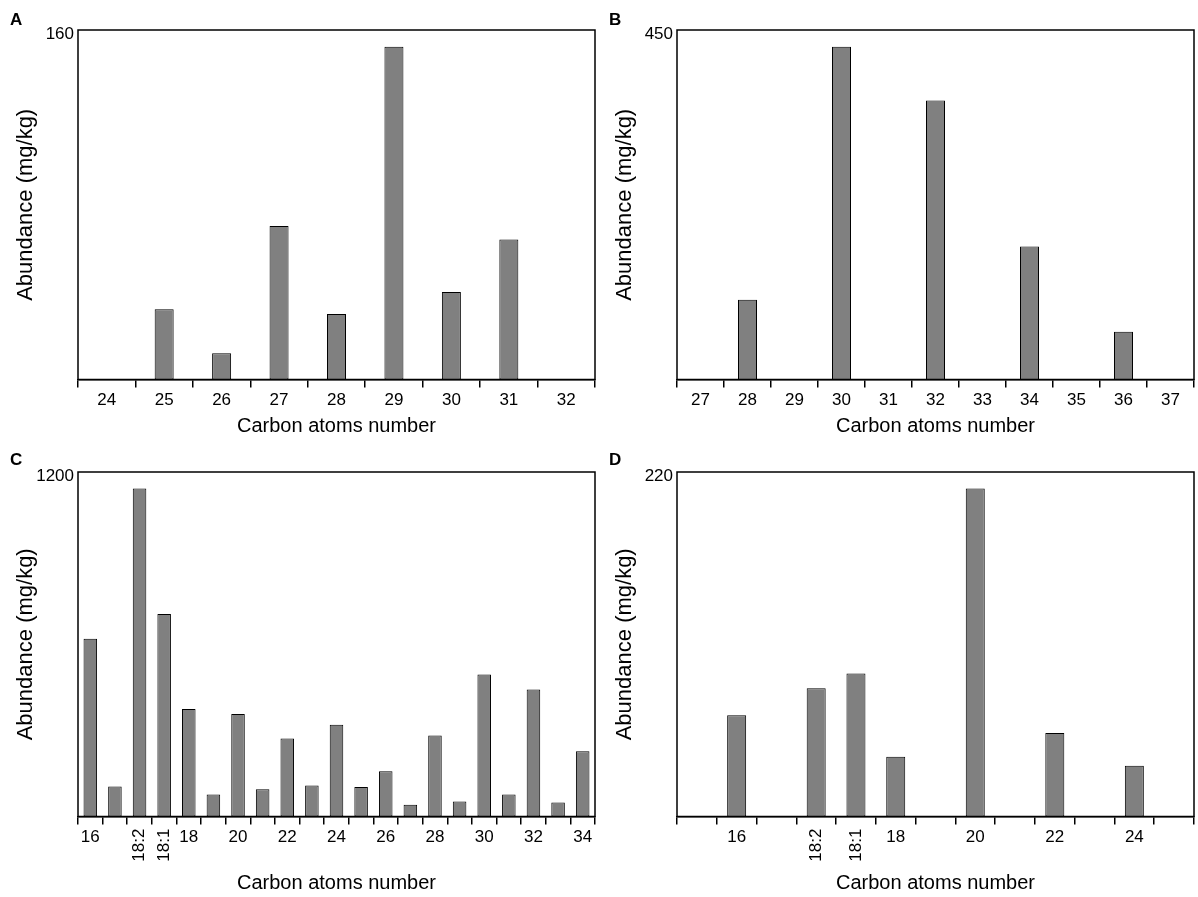  Describe the element at coordinates (1076, 400) in the screenshot. I see `x-tick-label: 35` at that location.